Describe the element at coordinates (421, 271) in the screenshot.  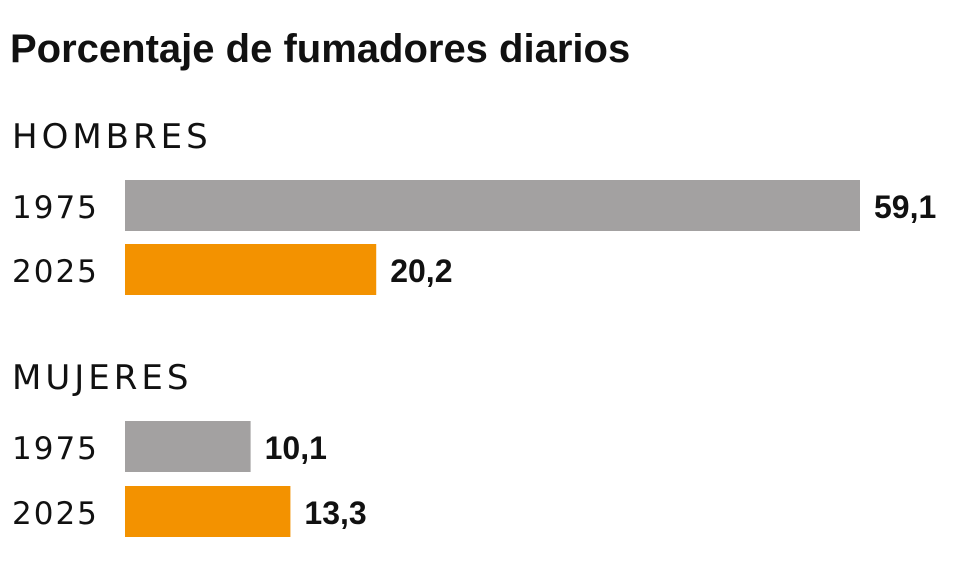
I see `data-label: 20,2` at that location.